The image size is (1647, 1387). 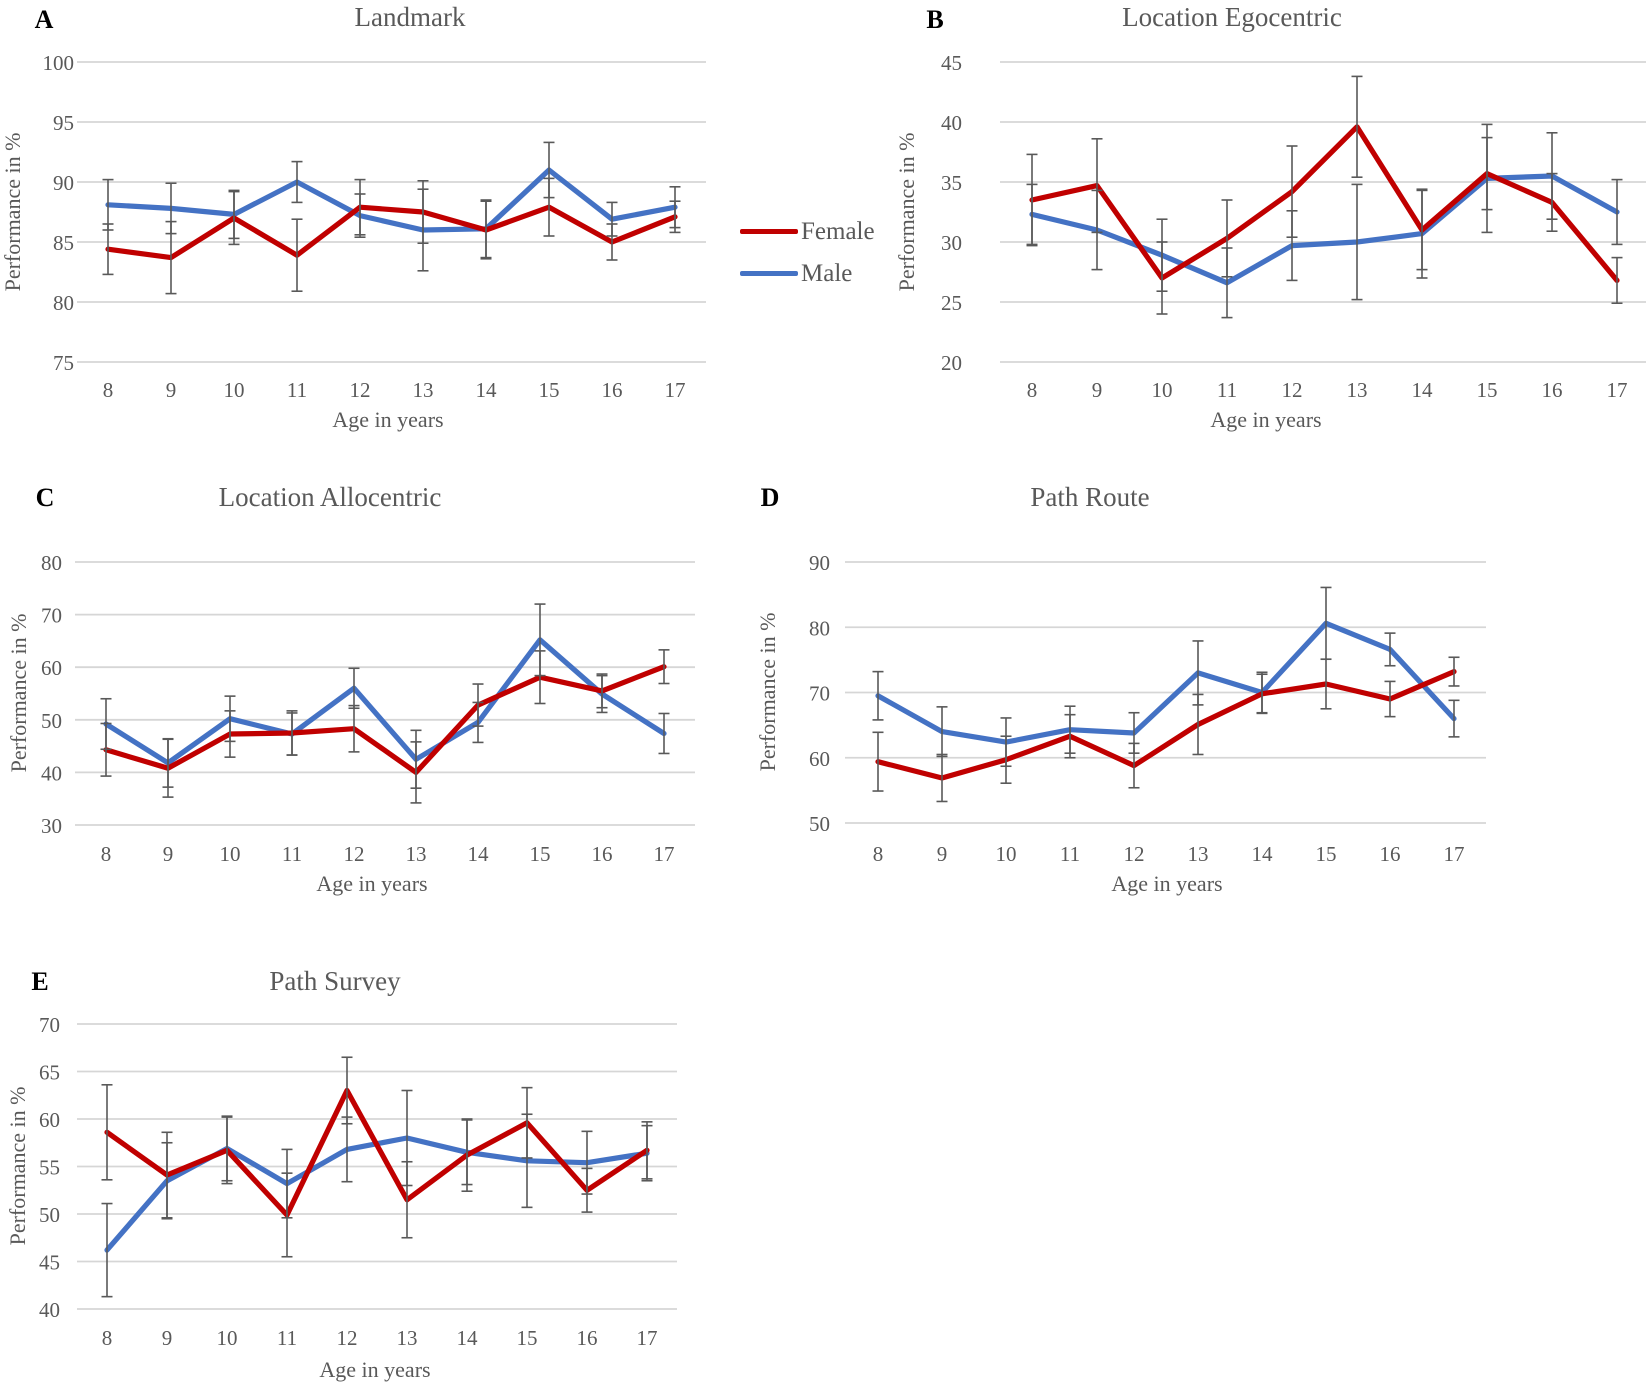 What do you see at coordinates (45, 497) in the screenshot?
I see `panel-letter: C` at bounding box center [45, 497].